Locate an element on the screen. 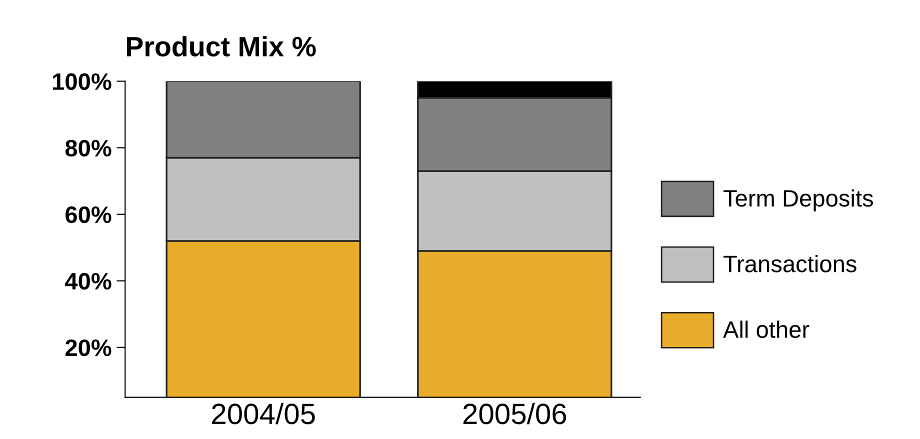 Image resolution: width=920 pixels, height=439 pixels. chart-title: Product Mix % is located at coordinates (221, 46).